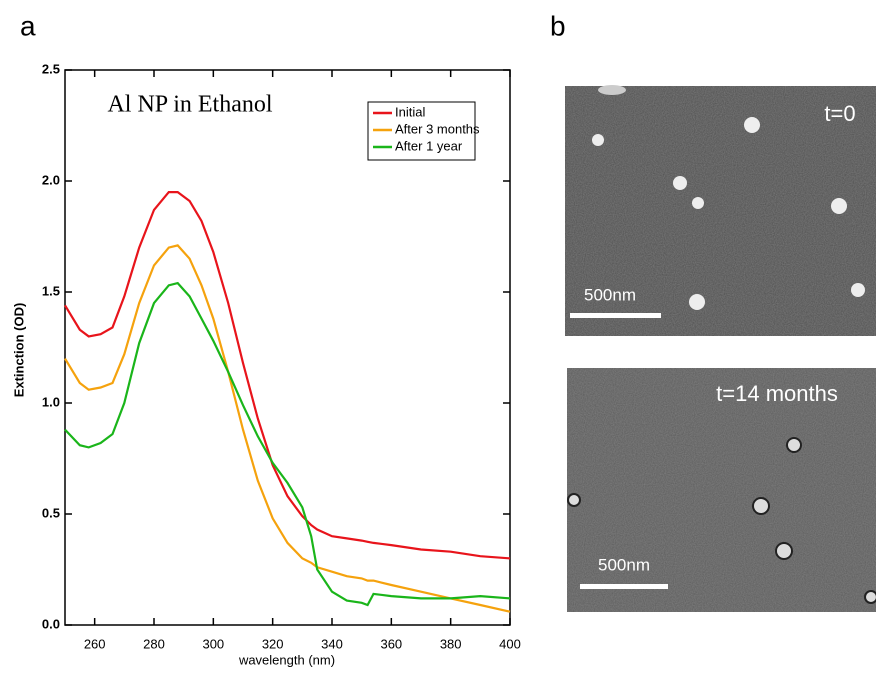 Image resolution: width=876 pixels, height=673 pixels. I want to click on image-label: t=0, so click(839, 113).